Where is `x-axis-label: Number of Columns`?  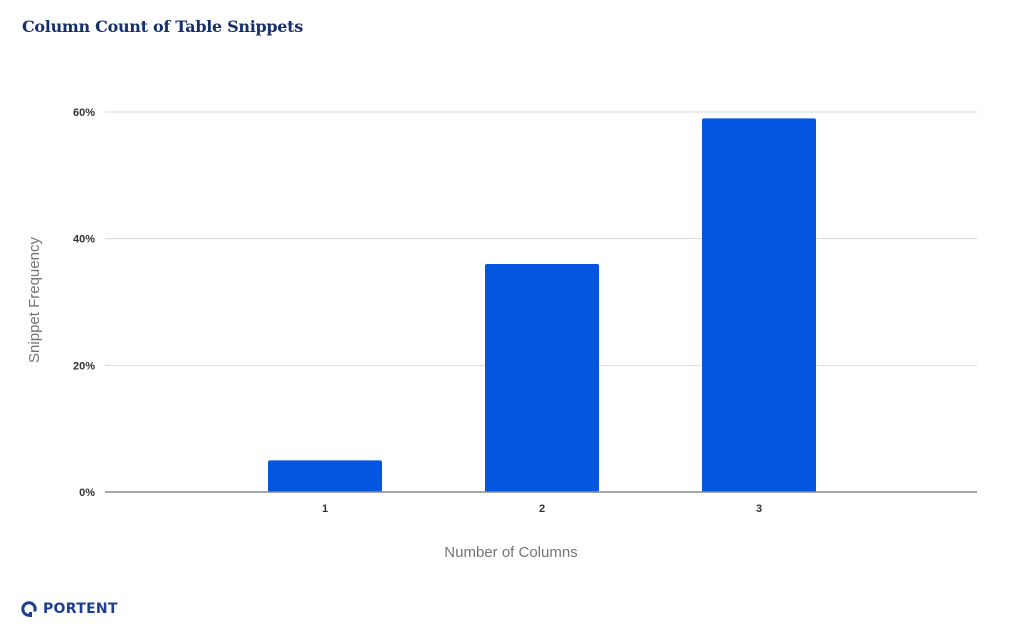
x-axis-label: Number of Columns is located at coordinates (510, 552).